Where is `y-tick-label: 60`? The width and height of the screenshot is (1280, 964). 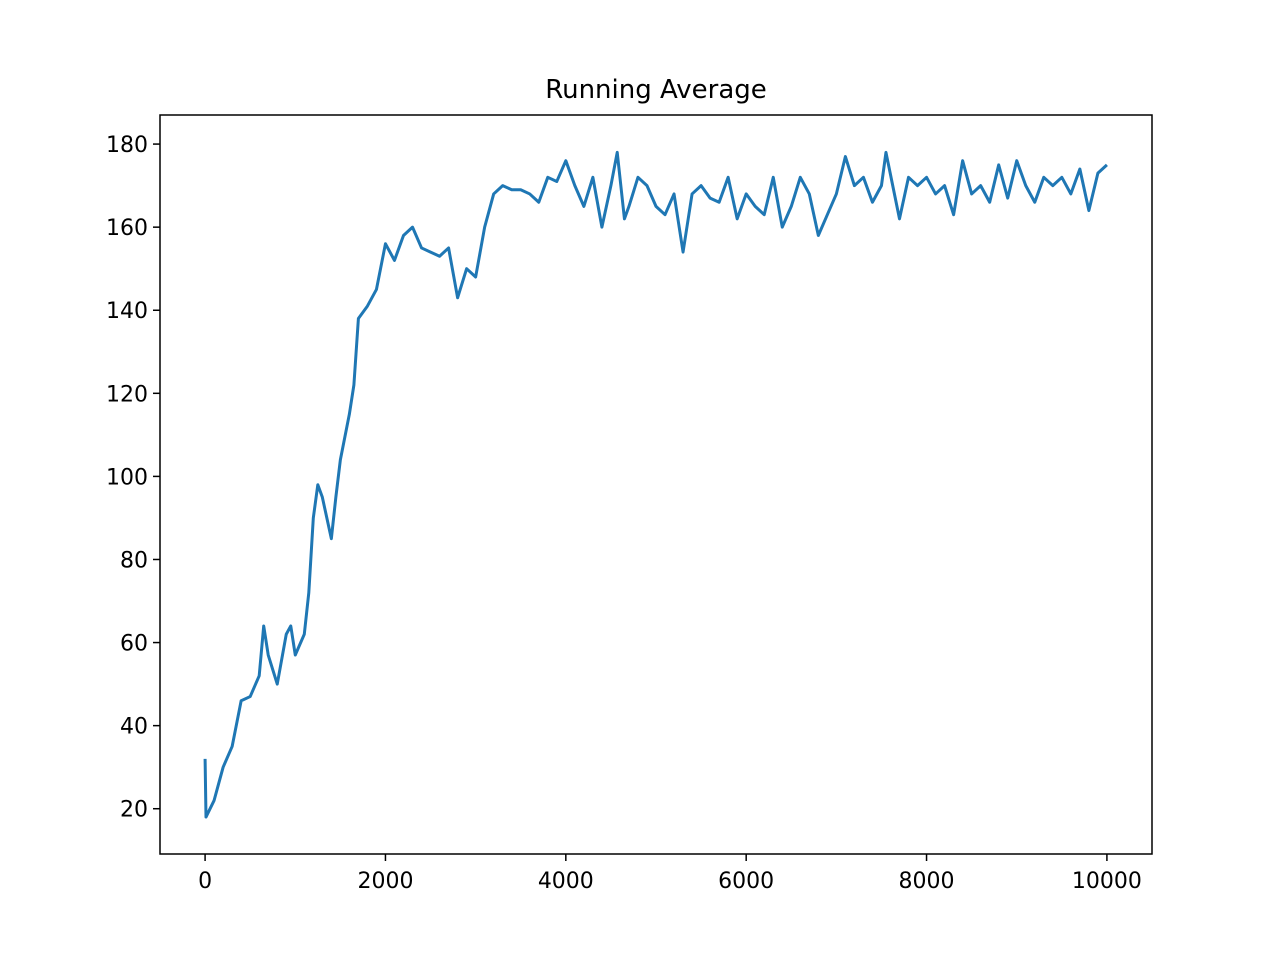 y-tick-label: 60 is located at coordinates (134, 644).